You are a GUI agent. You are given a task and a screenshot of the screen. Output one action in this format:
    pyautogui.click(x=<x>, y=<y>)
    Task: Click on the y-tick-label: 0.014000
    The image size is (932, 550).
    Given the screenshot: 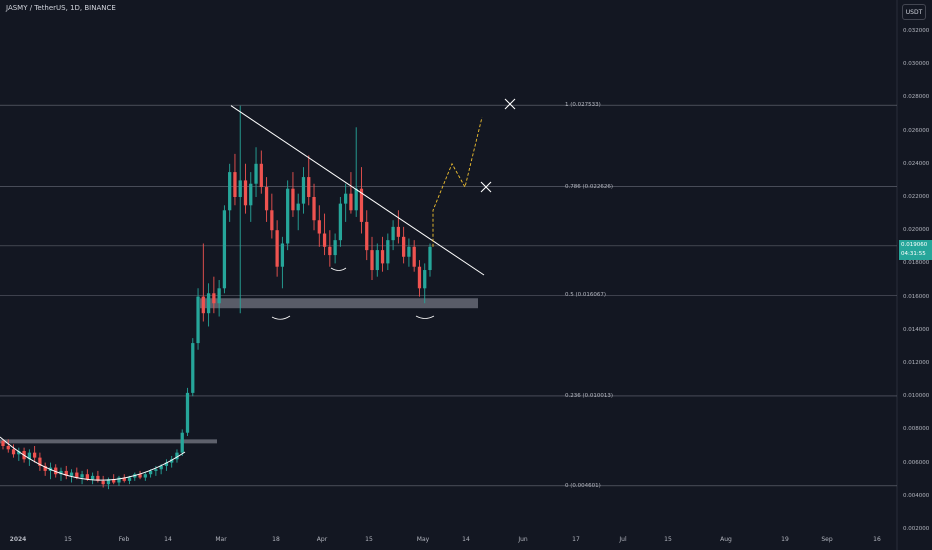 What is the action you would take?
    pyautogui.click(x=916, y=329)
    